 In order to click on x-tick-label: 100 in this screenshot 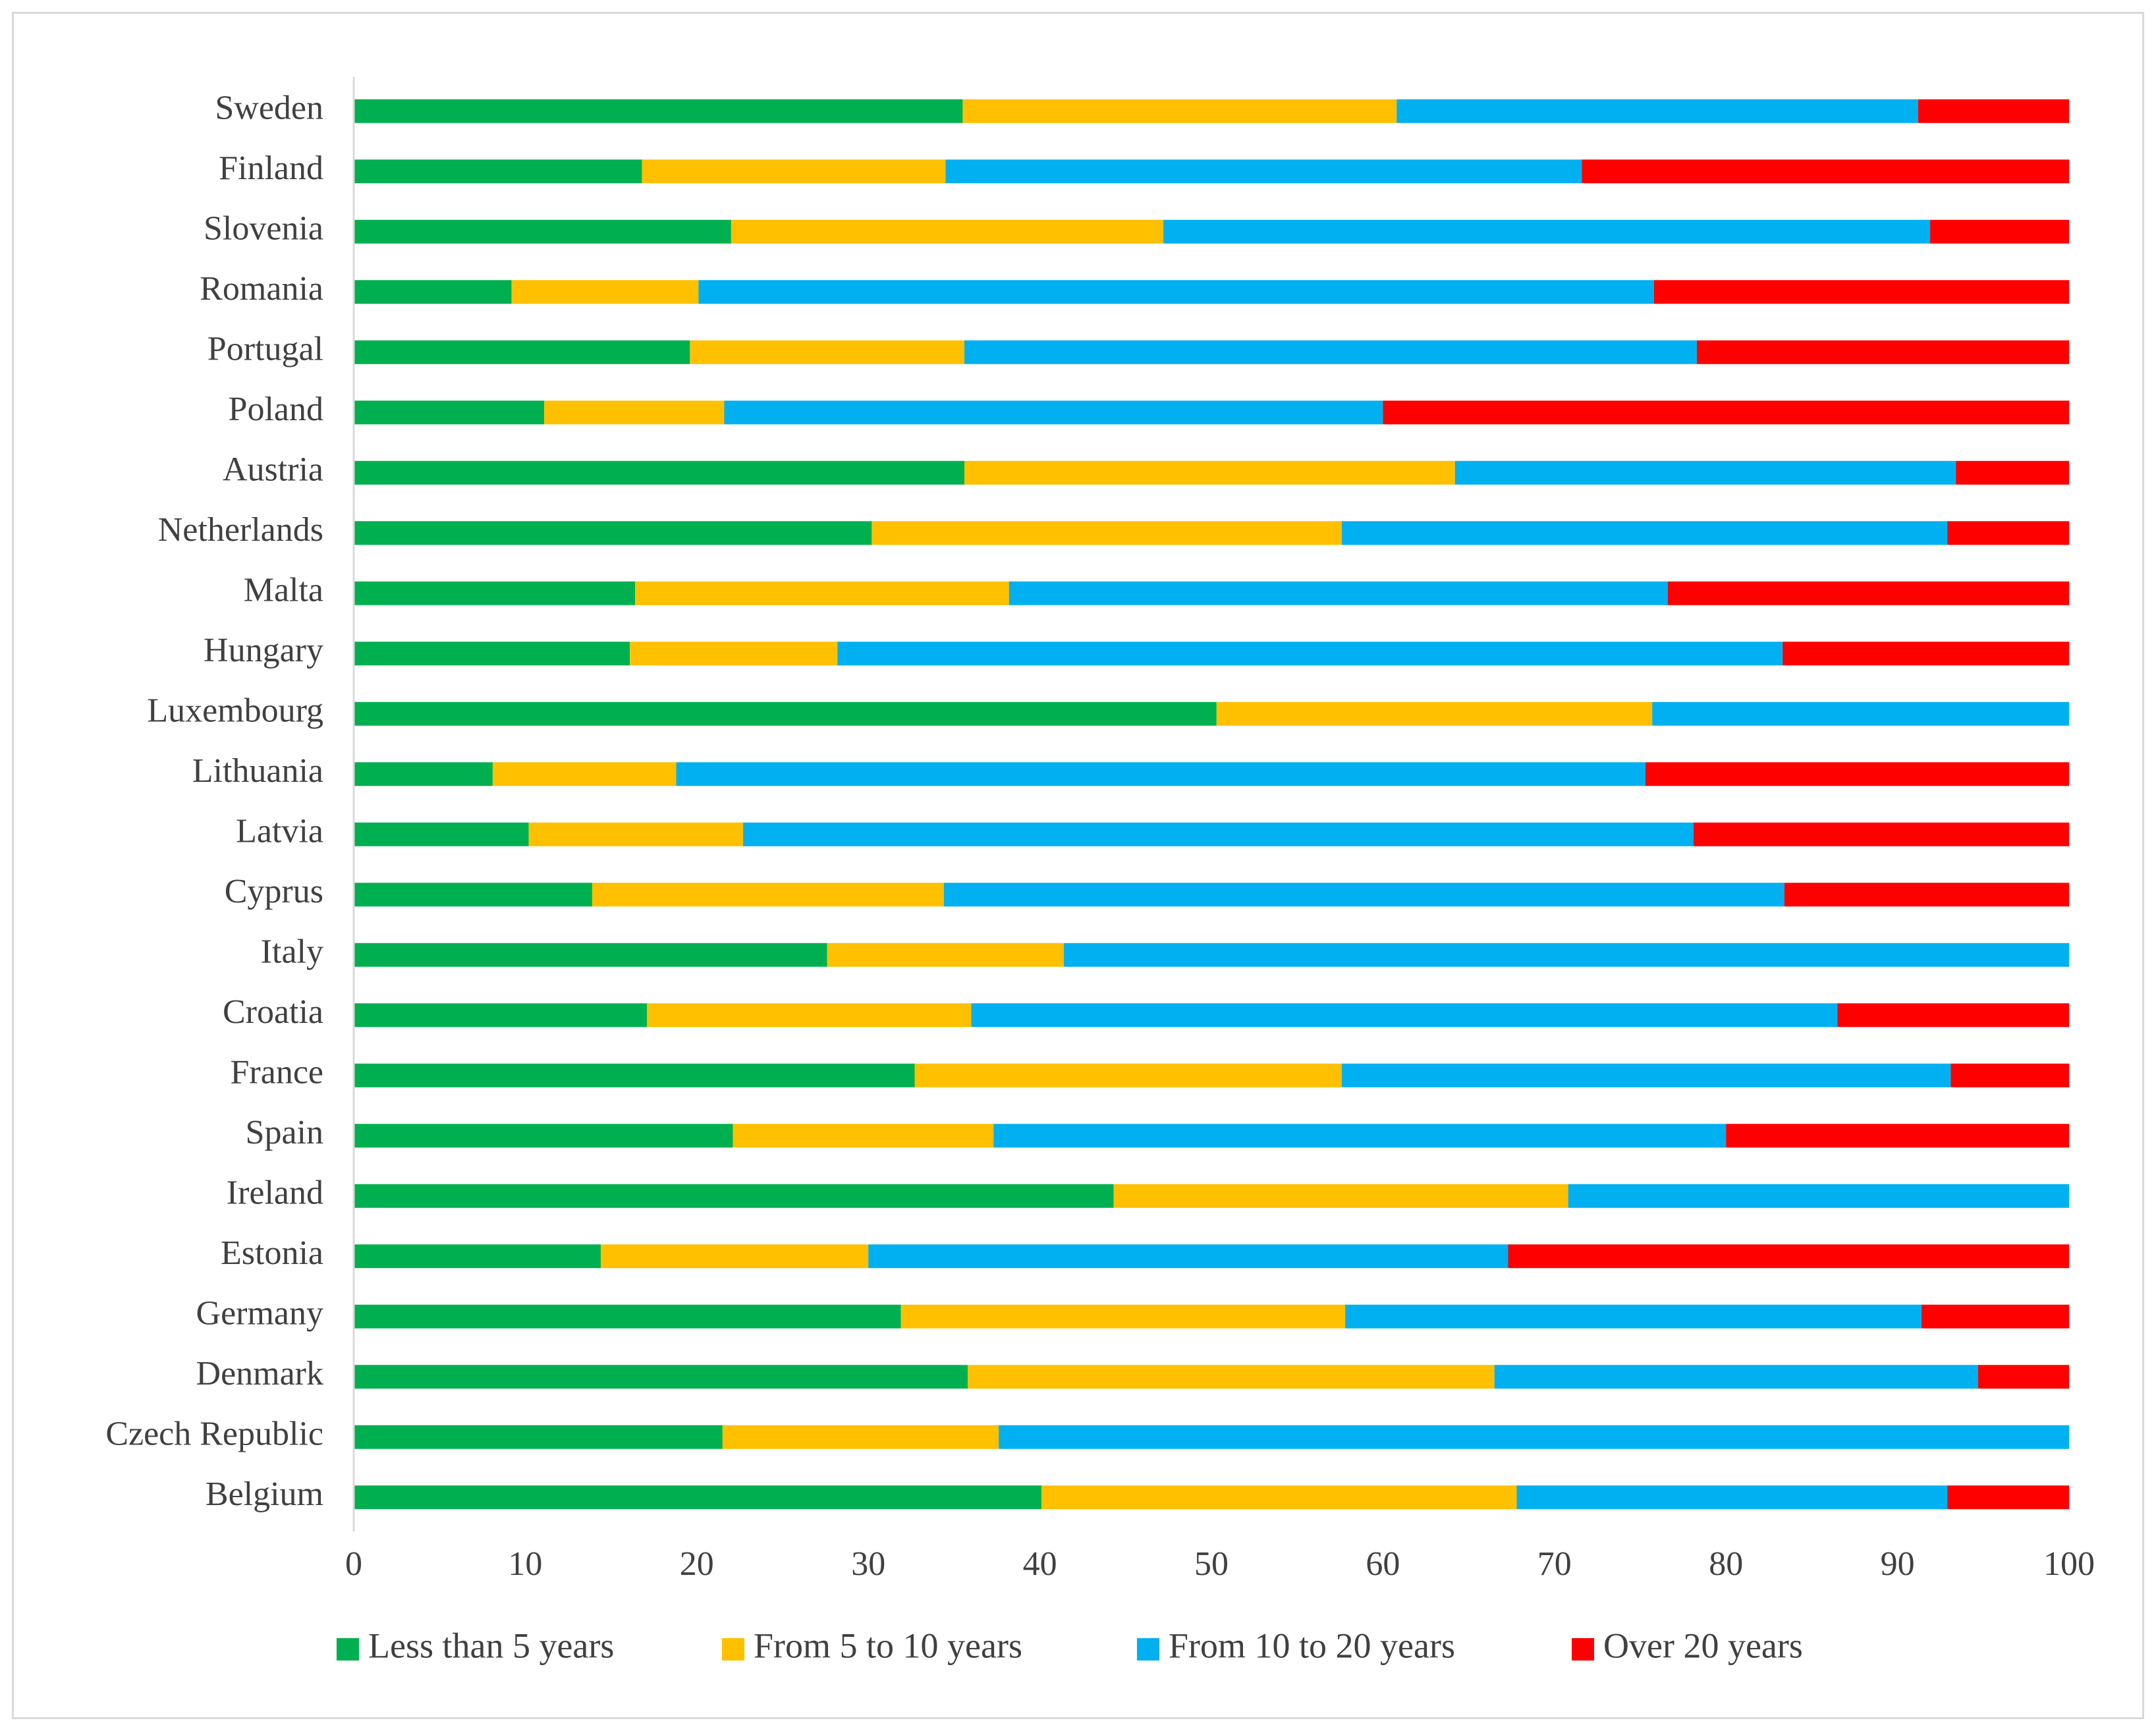, I will do `click(2069, 1564)`.